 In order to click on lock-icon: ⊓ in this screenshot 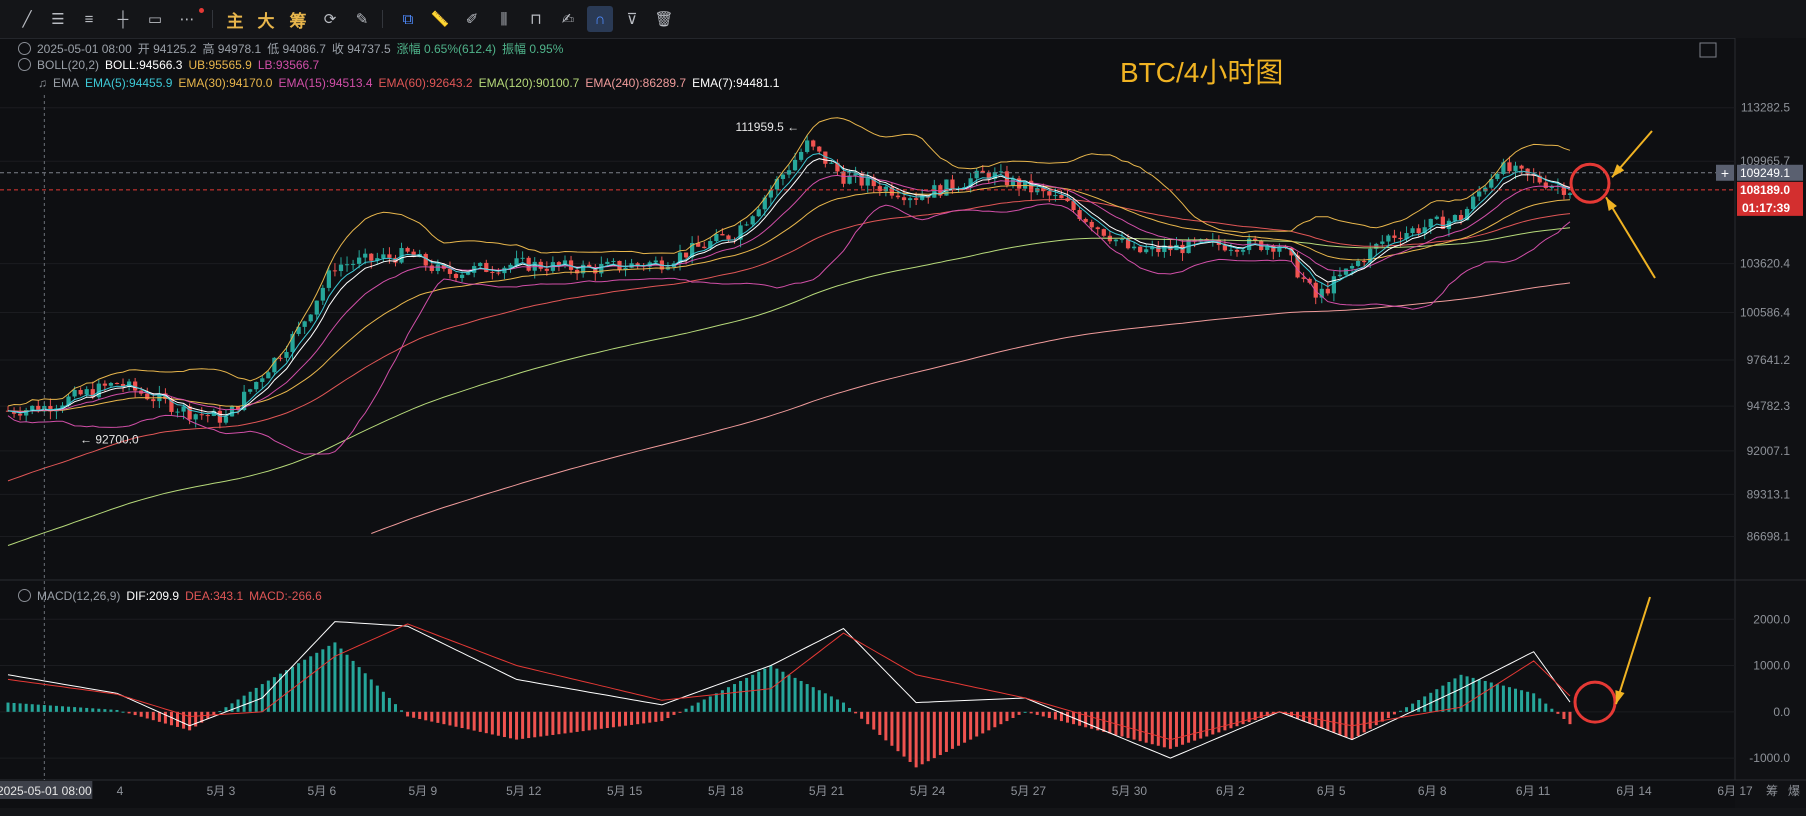, I will do `click(536, 19)`.